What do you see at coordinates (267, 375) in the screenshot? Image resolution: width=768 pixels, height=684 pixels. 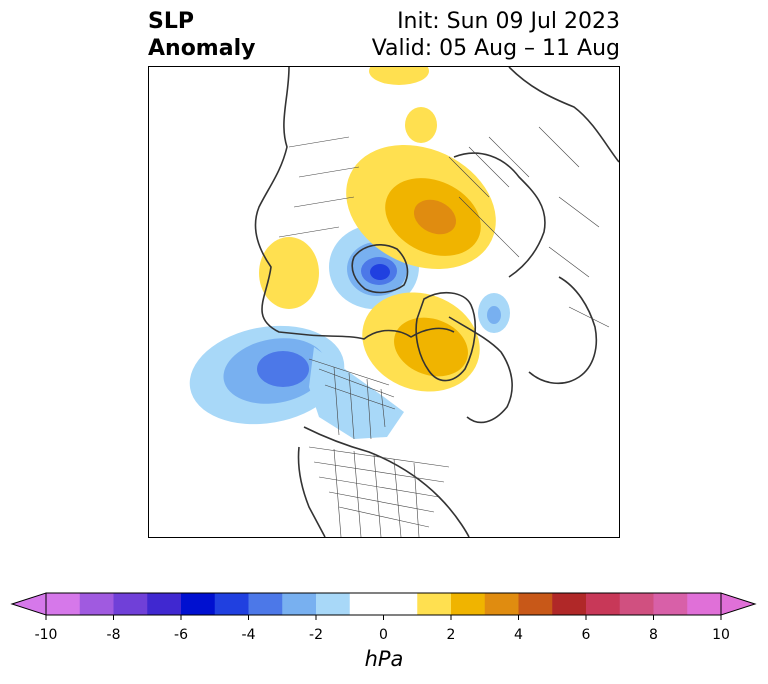 I see `anomaly-alaska-low` at bounding box center [267, 375].